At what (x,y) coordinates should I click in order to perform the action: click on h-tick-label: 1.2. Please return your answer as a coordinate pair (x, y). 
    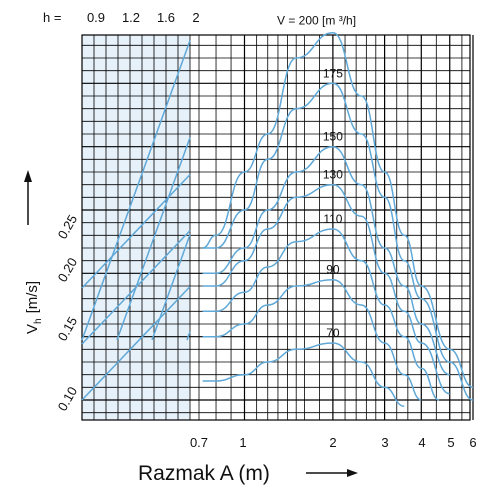
    Looking at the image, I should click on (131, 17).